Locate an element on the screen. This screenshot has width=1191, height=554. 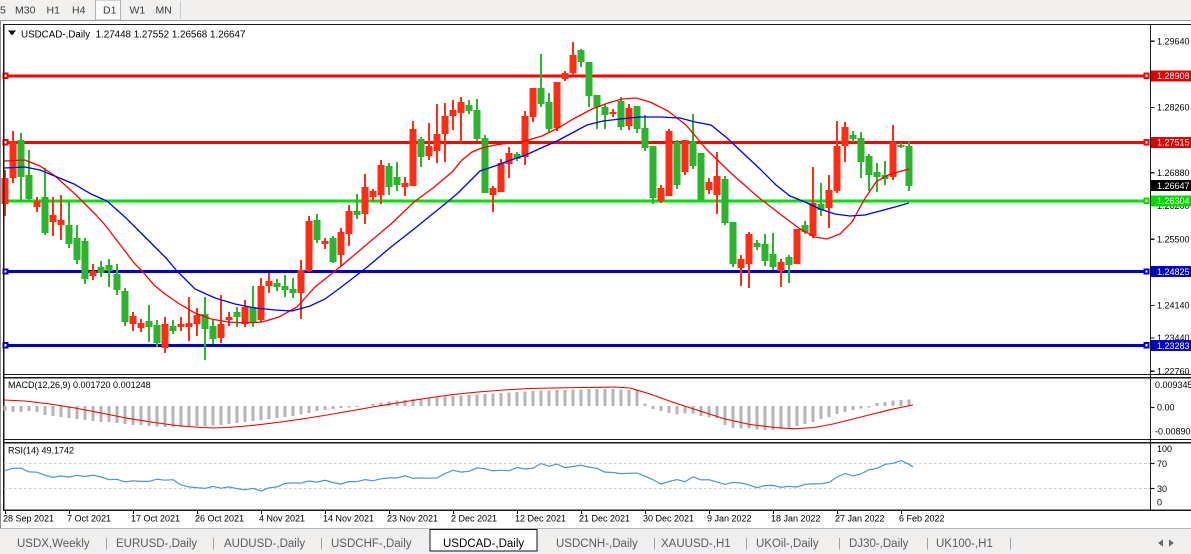
svg-text: 1.25500 is located at coordinates (1173, 239).